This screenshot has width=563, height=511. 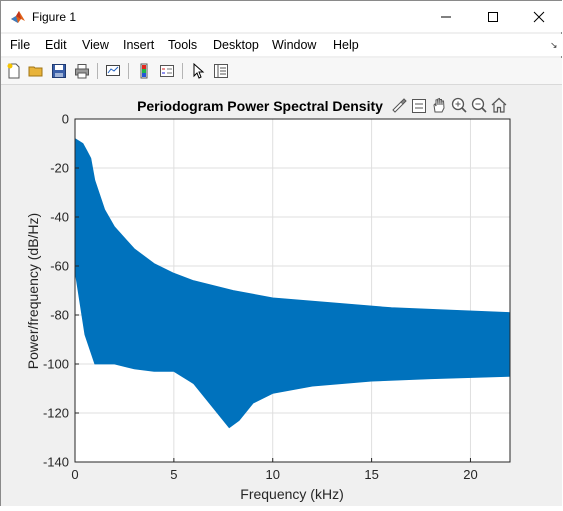 I want to click on maximize-icon, so click(x=493, y=17).